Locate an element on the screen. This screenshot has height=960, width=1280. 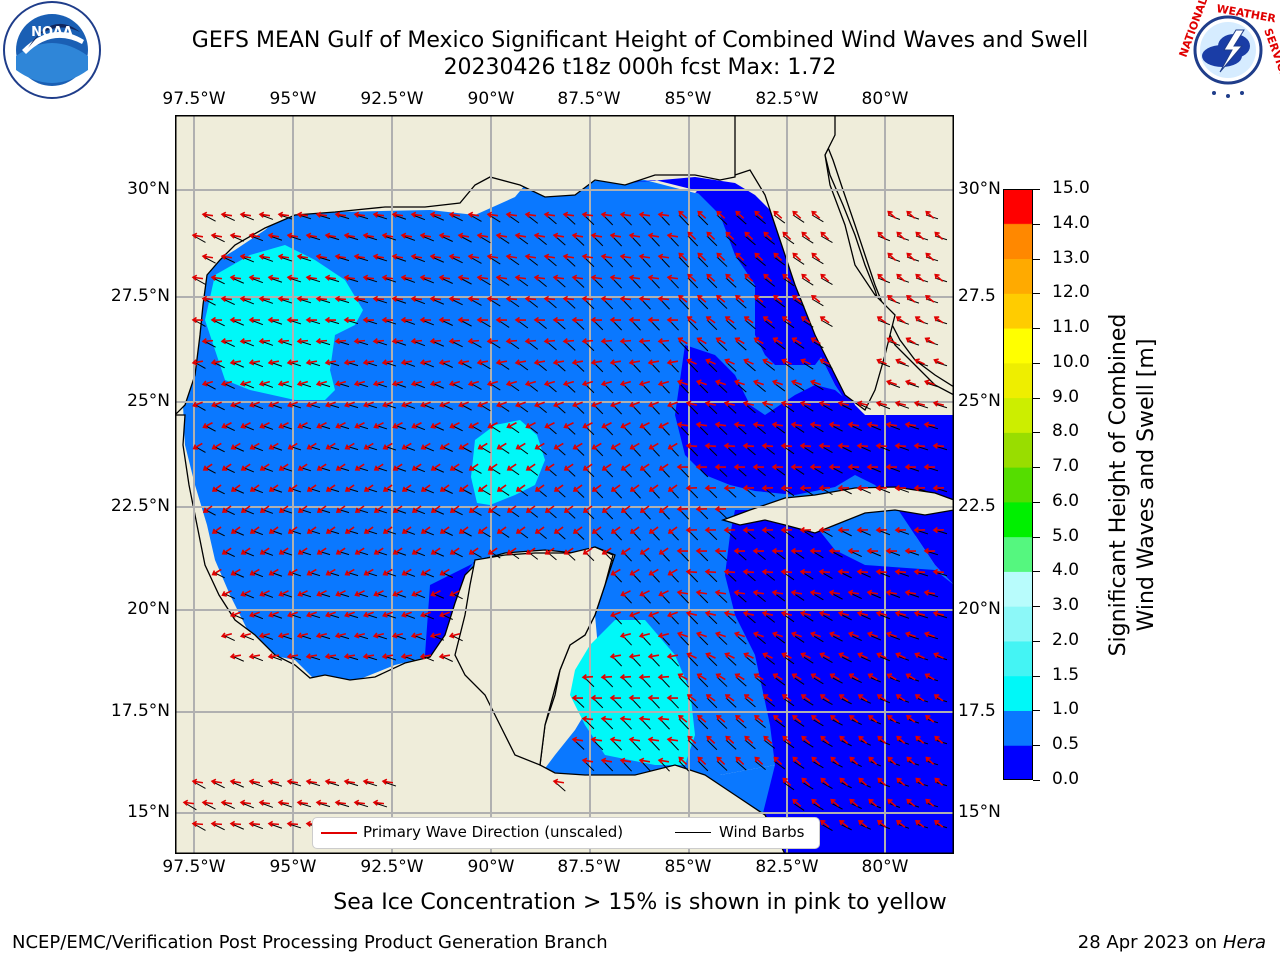
lon-tick-bottom: 90°W is located at coordinates (491, 867).